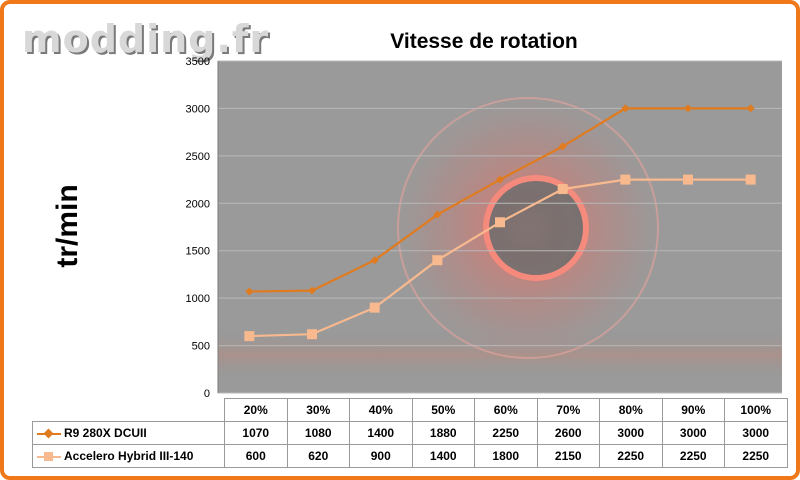 The width and height of the screenshot is (800, 480). I want to click on data-label: 1400, so click(443, 456).